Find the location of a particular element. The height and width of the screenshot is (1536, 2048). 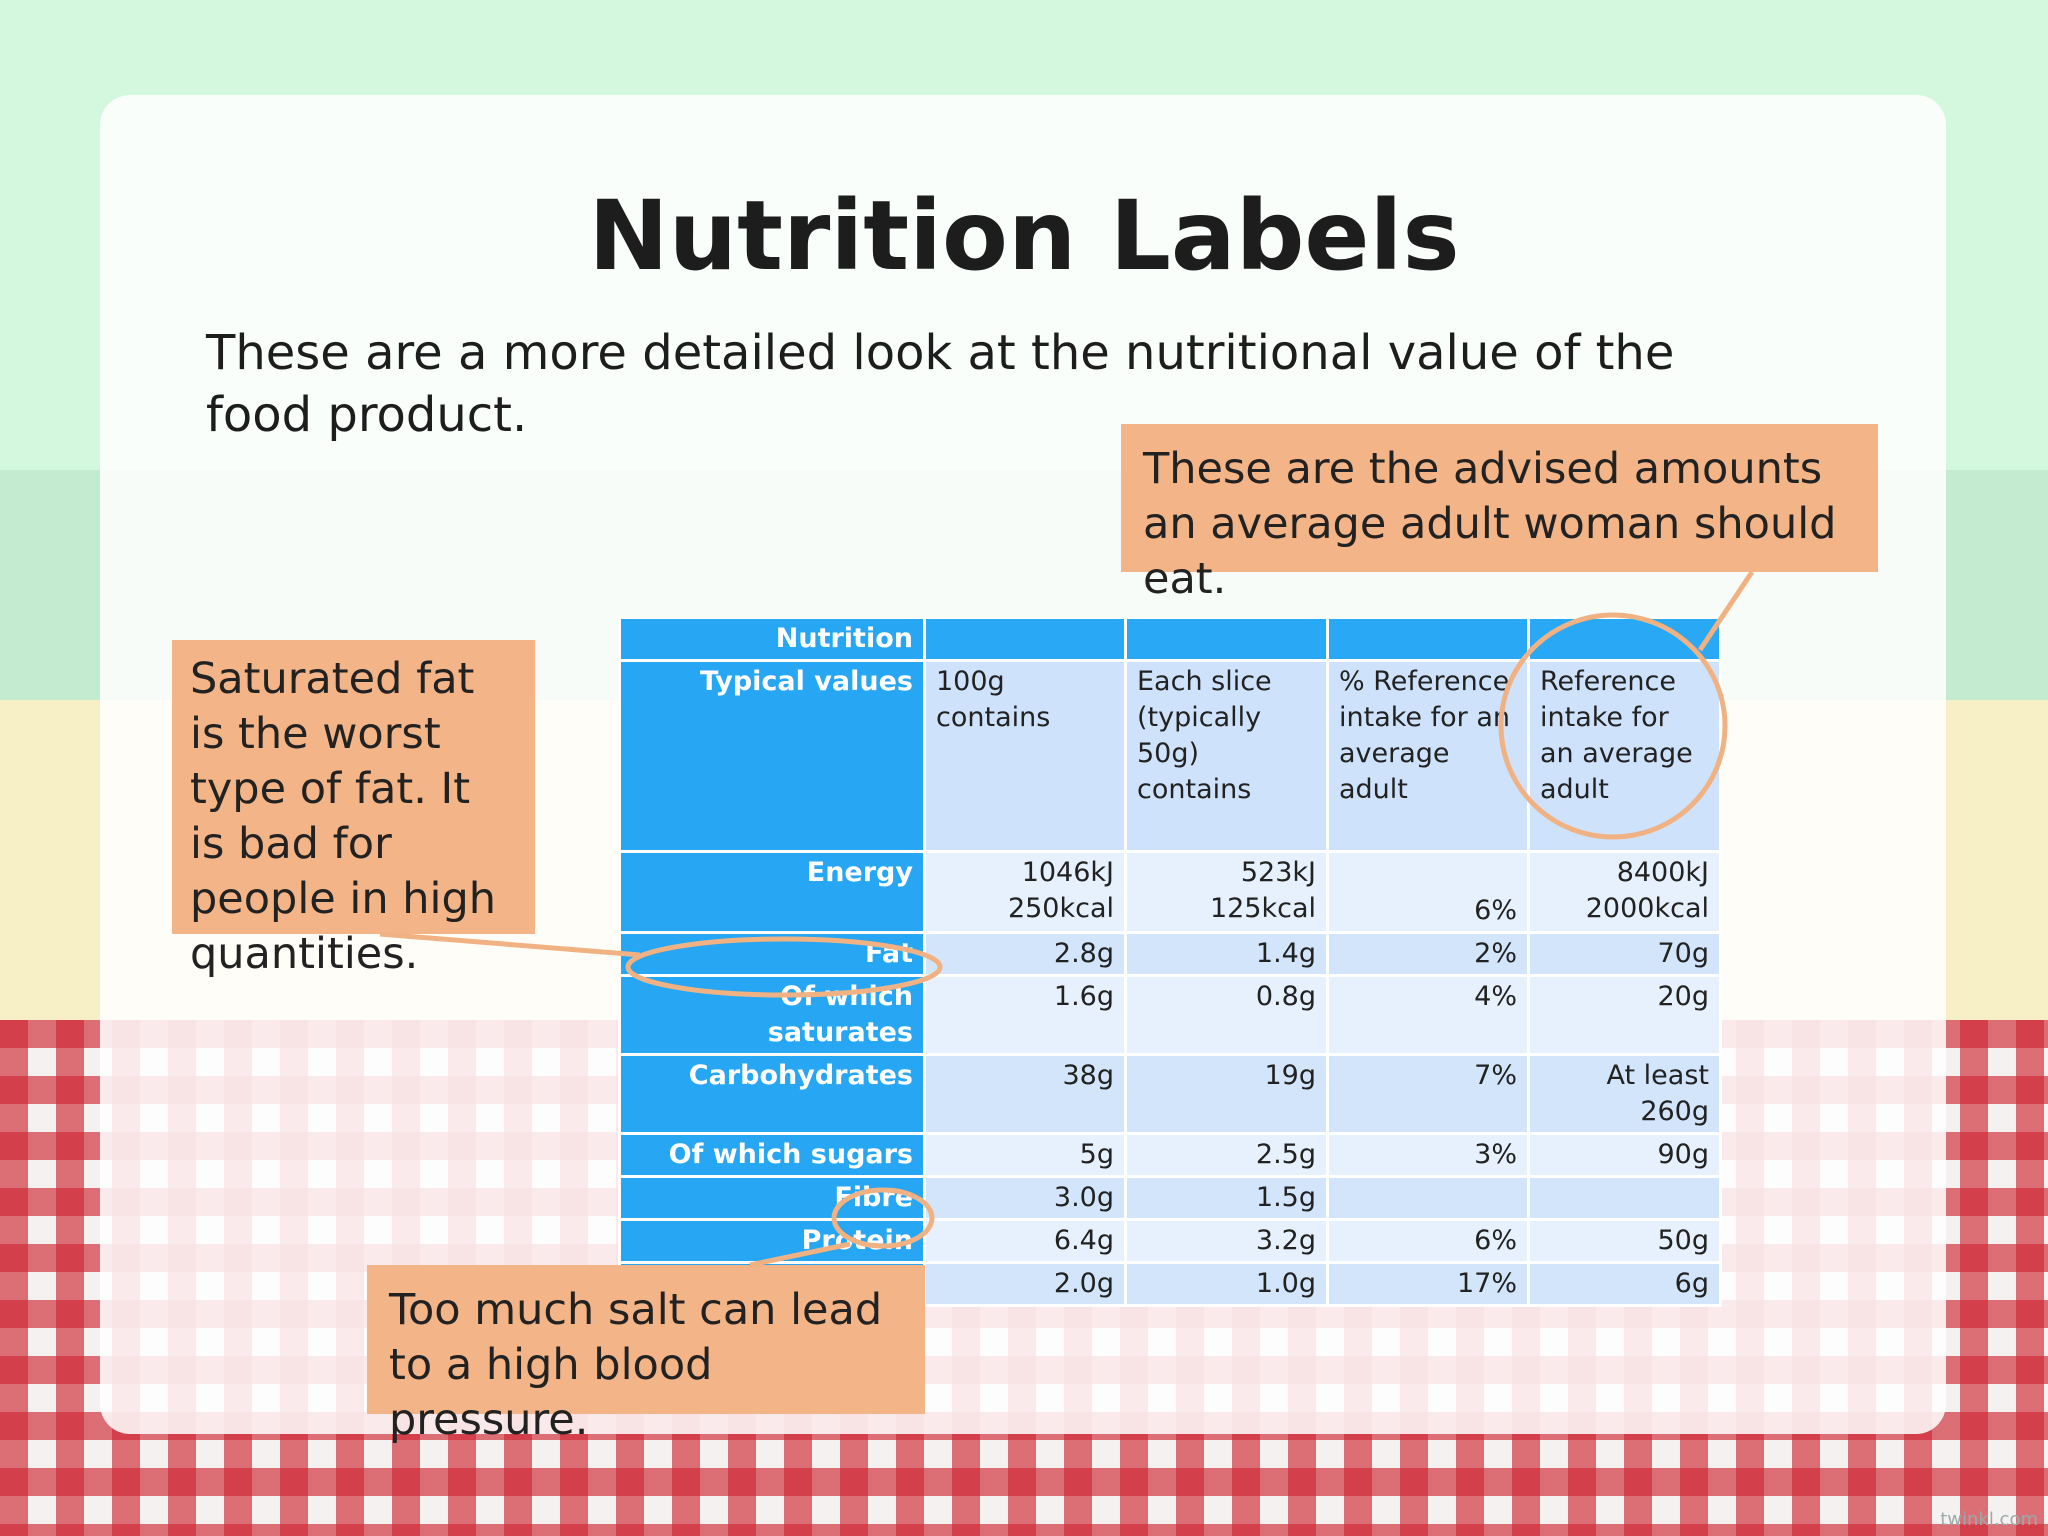

table-cell: At least 260g is located at coordinates (1624, 1094).